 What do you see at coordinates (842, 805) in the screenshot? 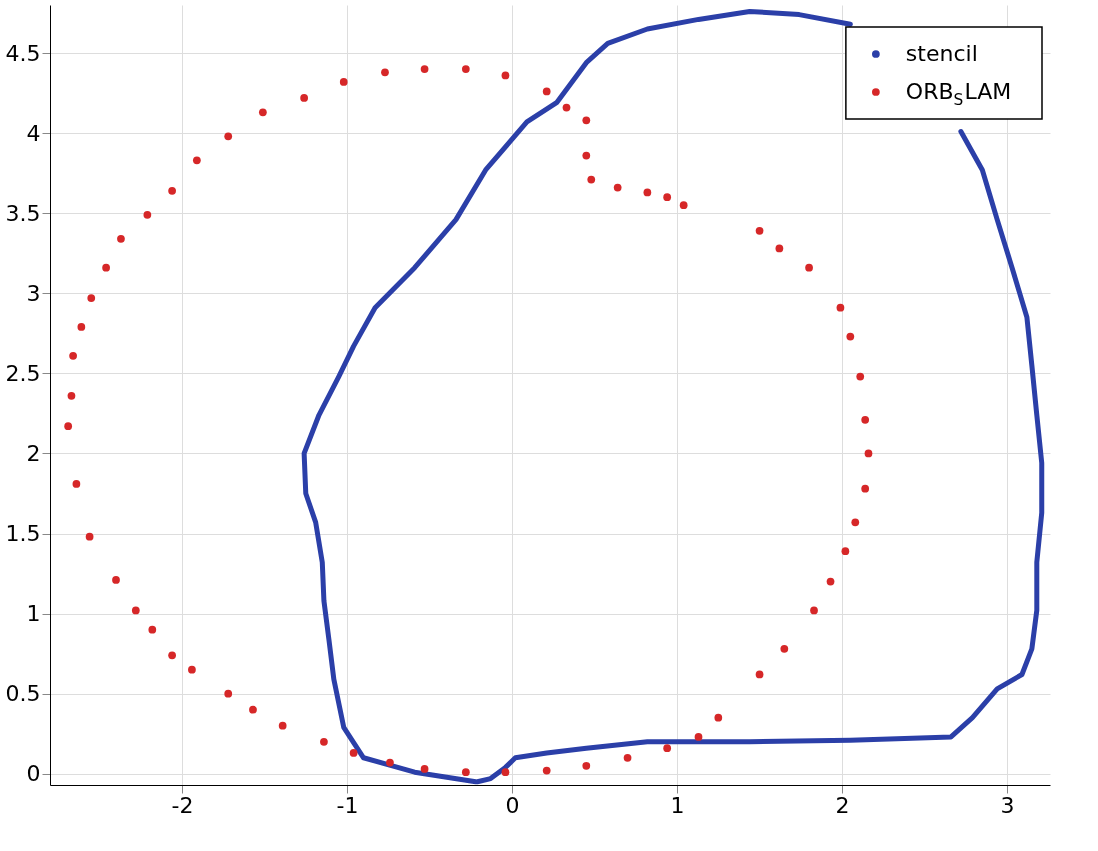
I see `x-tick-label: 2` at bounding box center [842, 805].